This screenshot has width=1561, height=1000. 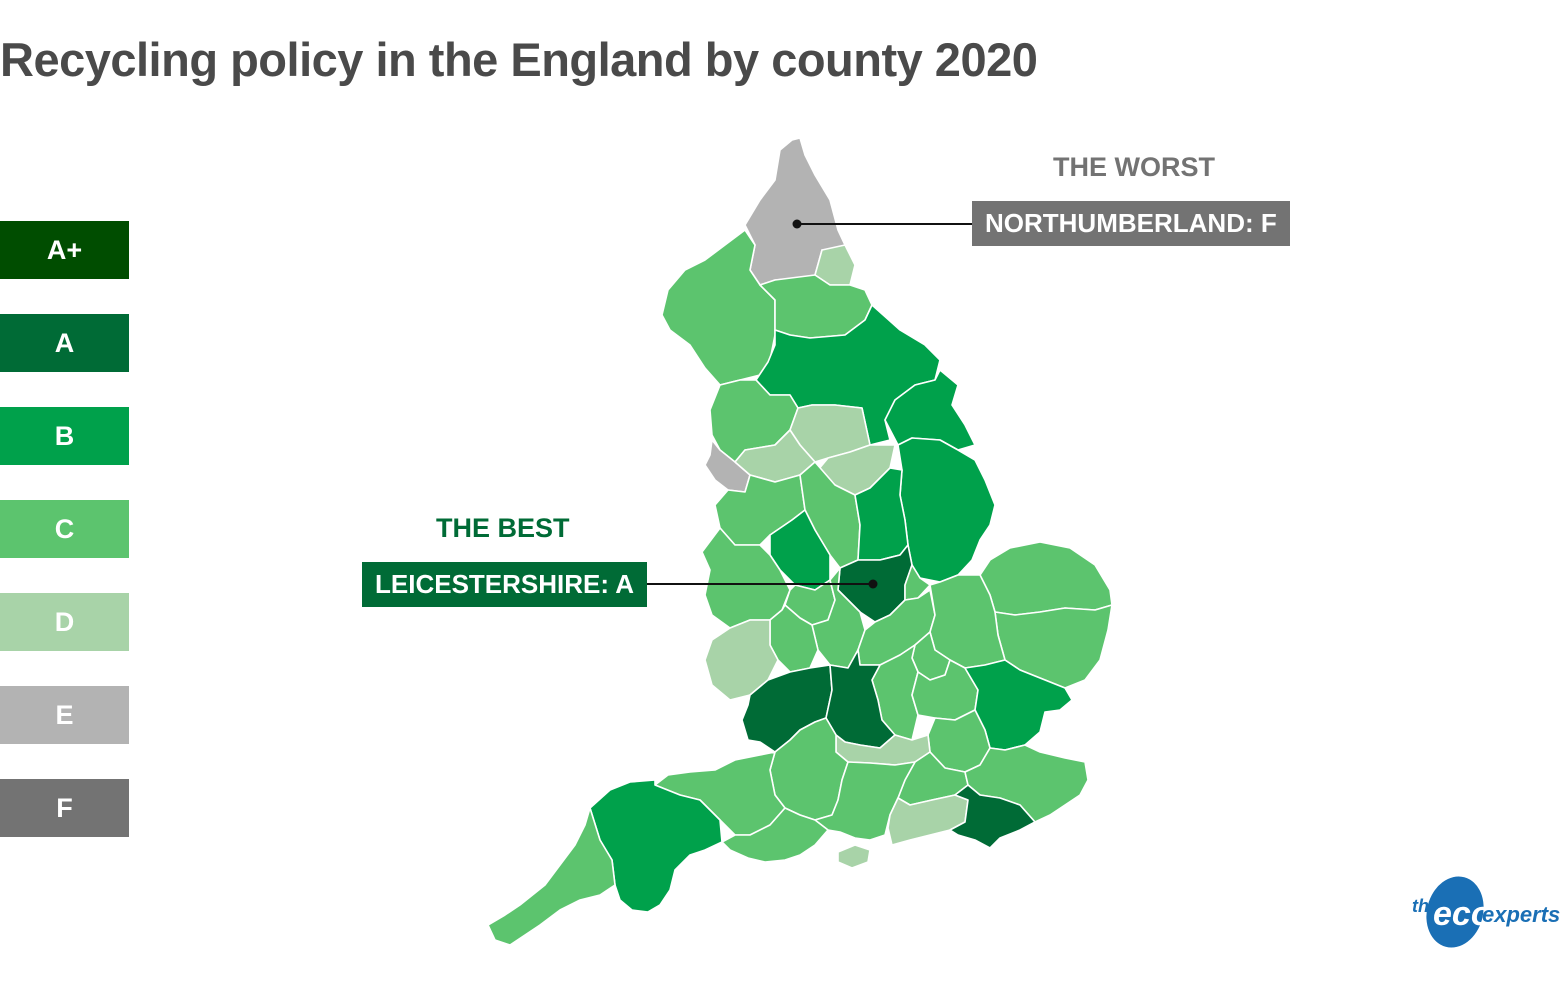 I want to click on legend-item-d: D, so click(x=64, y=622).